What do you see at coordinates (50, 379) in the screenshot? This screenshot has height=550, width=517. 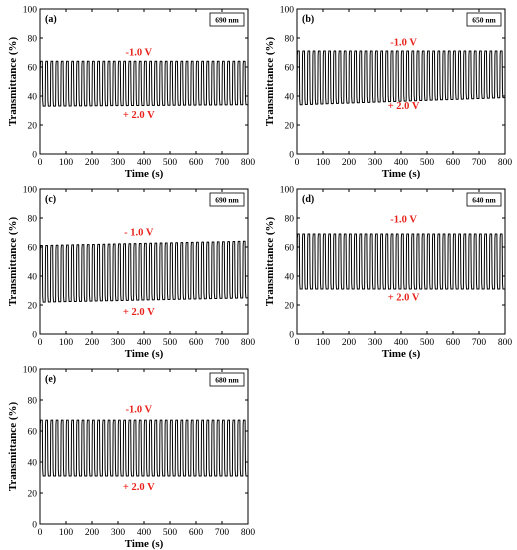 I see `panel-label: (e)` at bounding box center [50, 379].